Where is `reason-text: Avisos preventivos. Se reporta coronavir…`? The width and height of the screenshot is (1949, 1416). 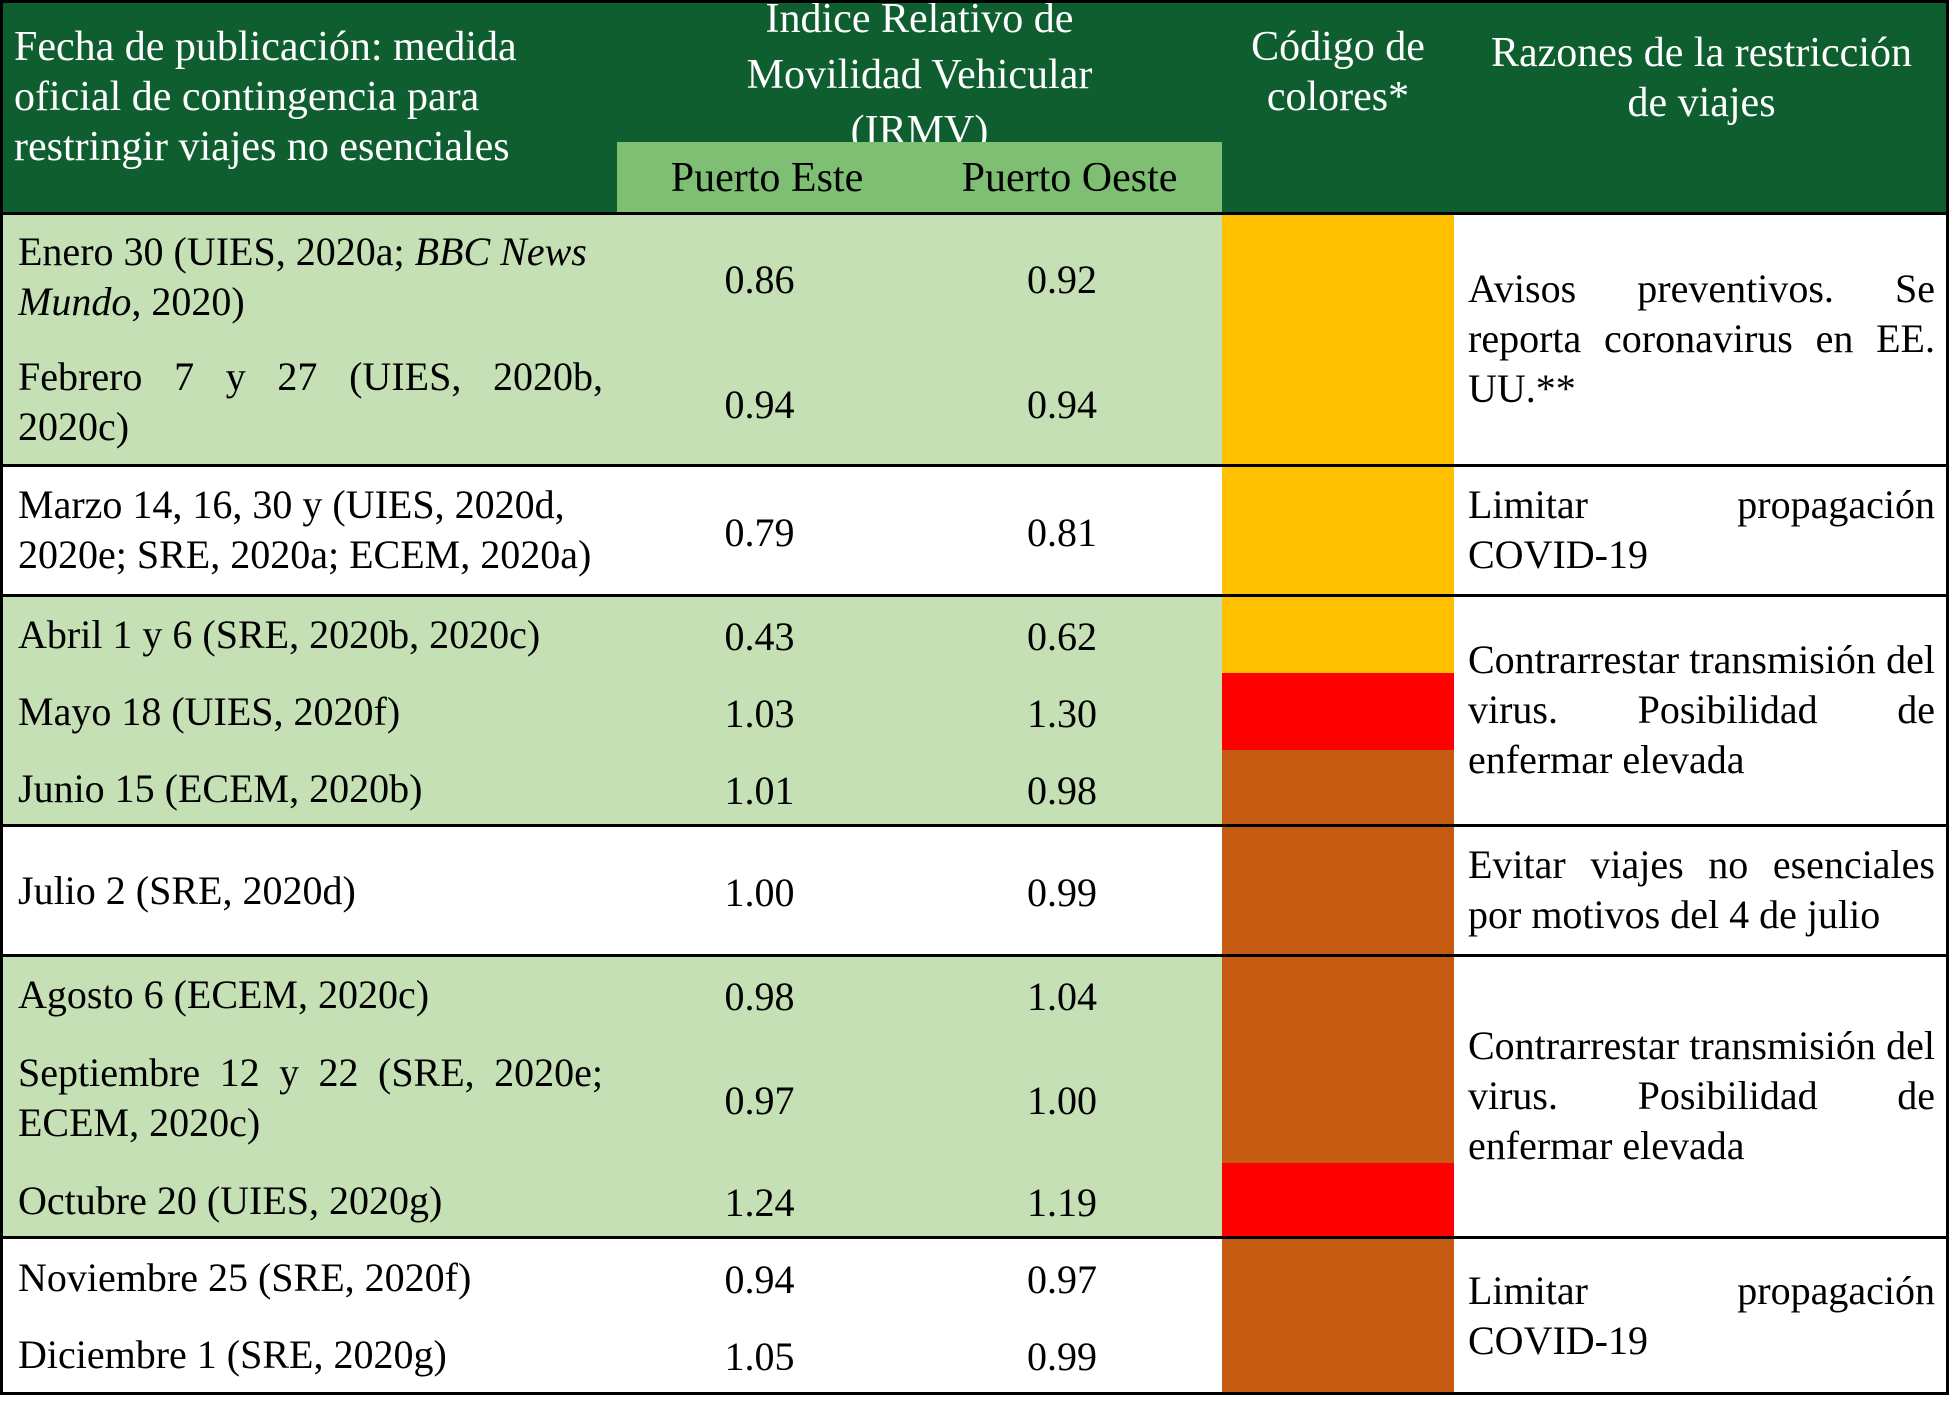
reason-text: Avisos preventivos. Se reporta coronavir… is located at coordinates (1701, 338).